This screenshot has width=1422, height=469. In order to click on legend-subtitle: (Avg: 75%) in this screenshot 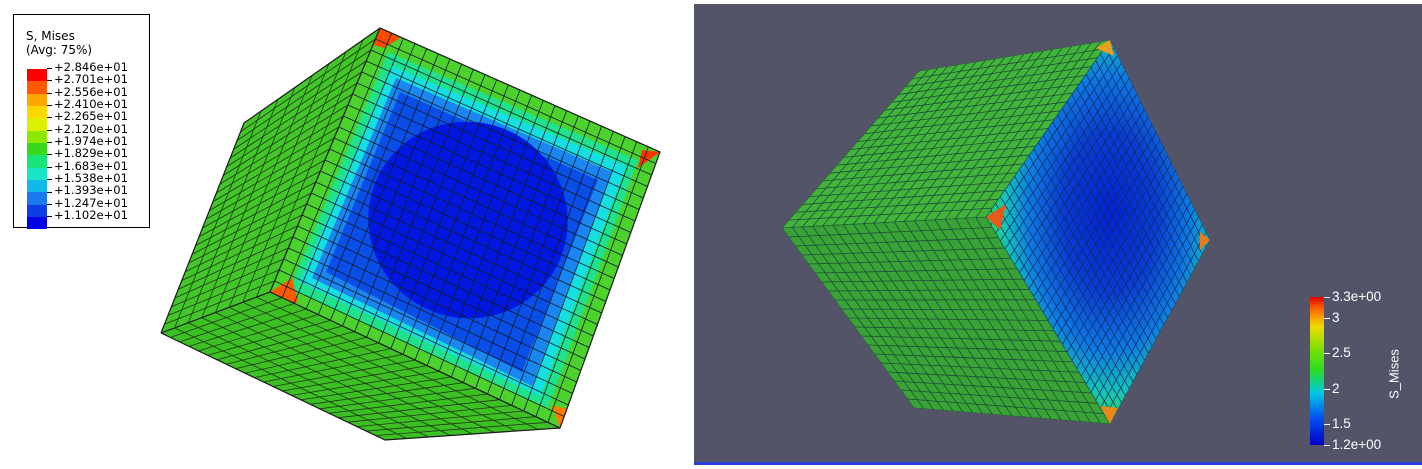, I will do `click(59, 50)`.